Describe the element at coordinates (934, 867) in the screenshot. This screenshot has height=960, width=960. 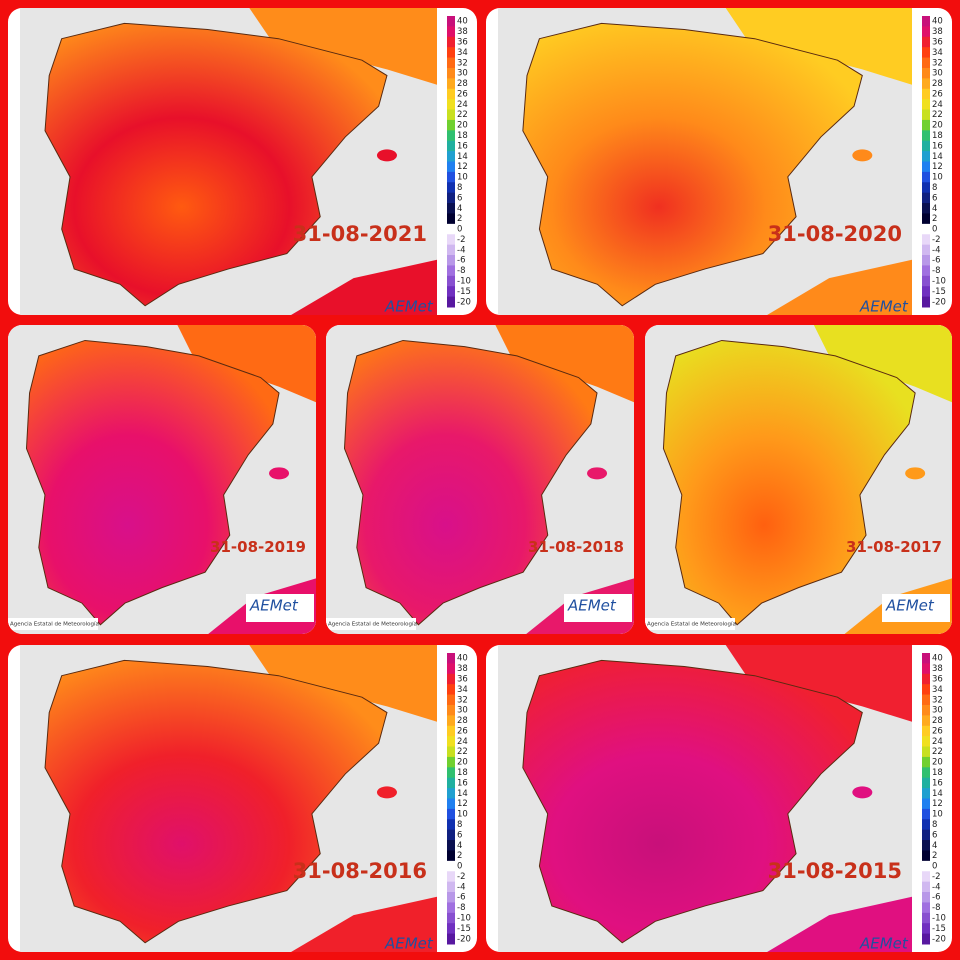
I see `legend-tick: 0` at that location.